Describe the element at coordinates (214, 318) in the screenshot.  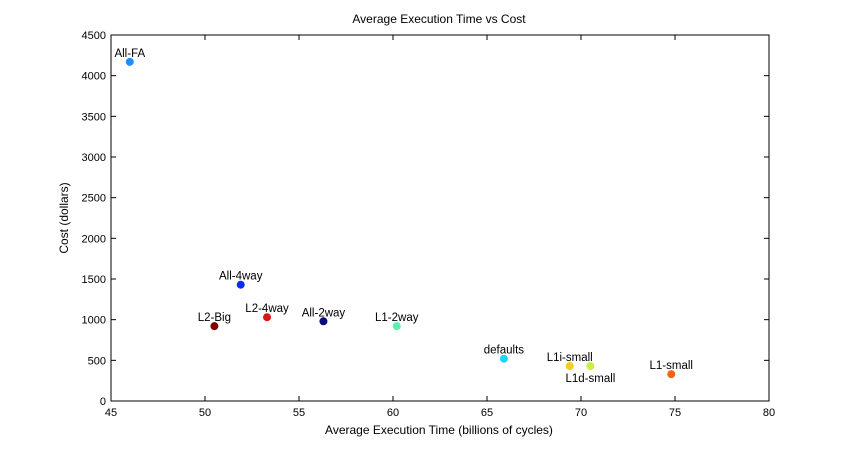
I see `data-point-label: L2-Big` at that location.